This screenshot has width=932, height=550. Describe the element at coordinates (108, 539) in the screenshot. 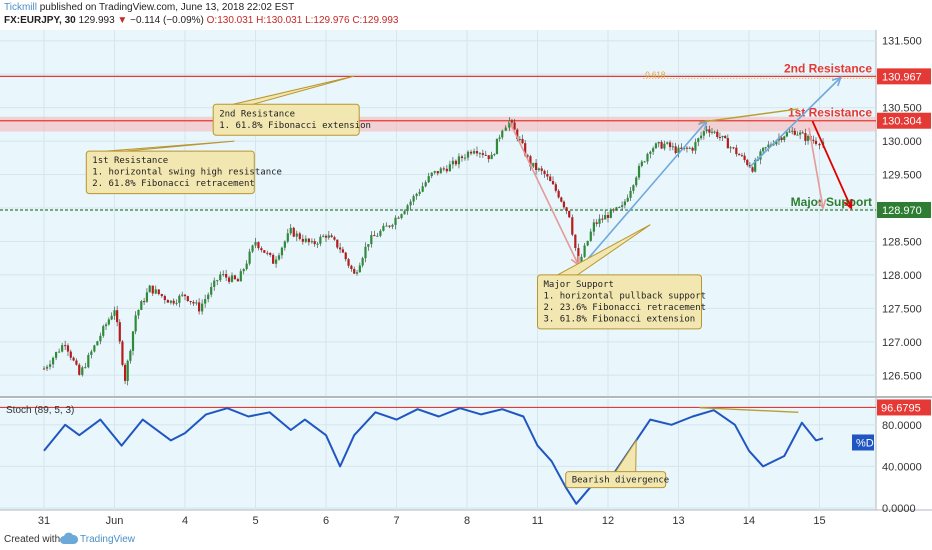

I see `tradingview-link: TradingView` at that location.